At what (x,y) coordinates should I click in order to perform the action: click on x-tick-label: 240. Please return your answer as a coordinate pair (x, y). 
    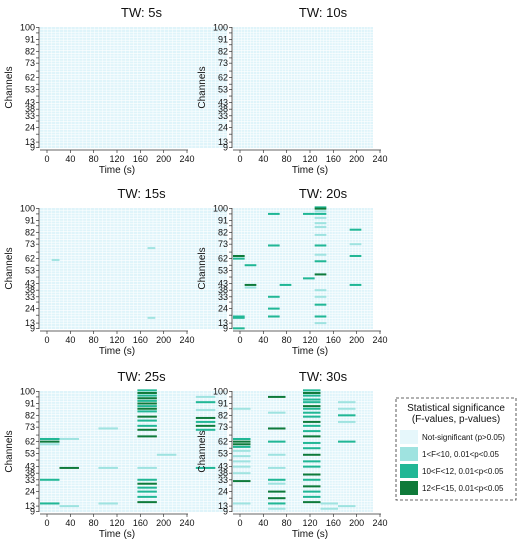
    Looking at the image, I should click on (379, 340).